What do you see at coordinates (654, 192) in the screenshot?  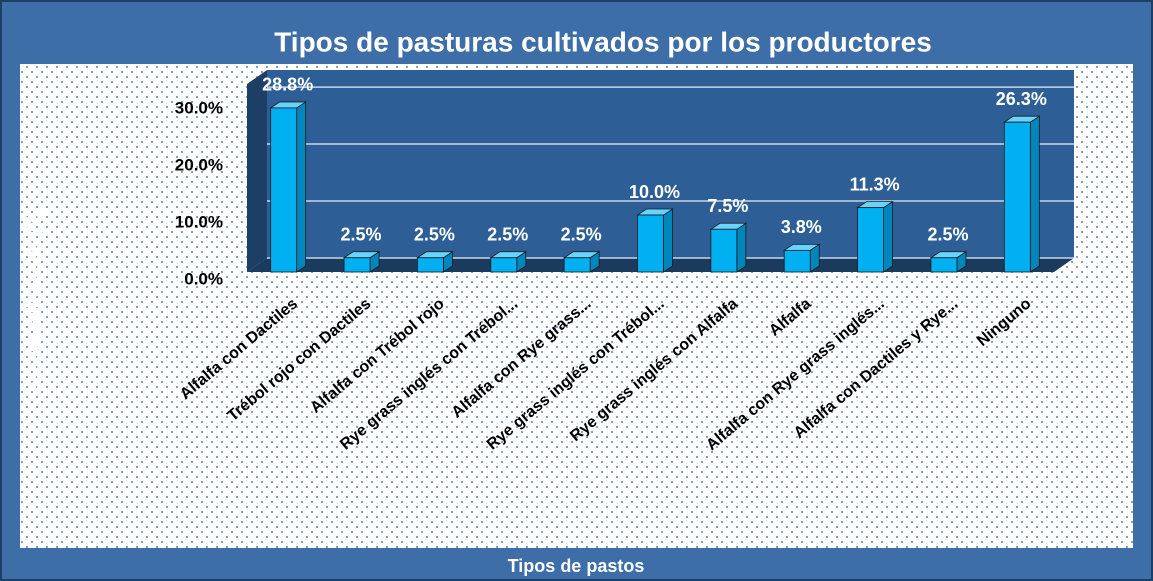 I see `data-label: 10.0%` at bounding box center [654, 192].